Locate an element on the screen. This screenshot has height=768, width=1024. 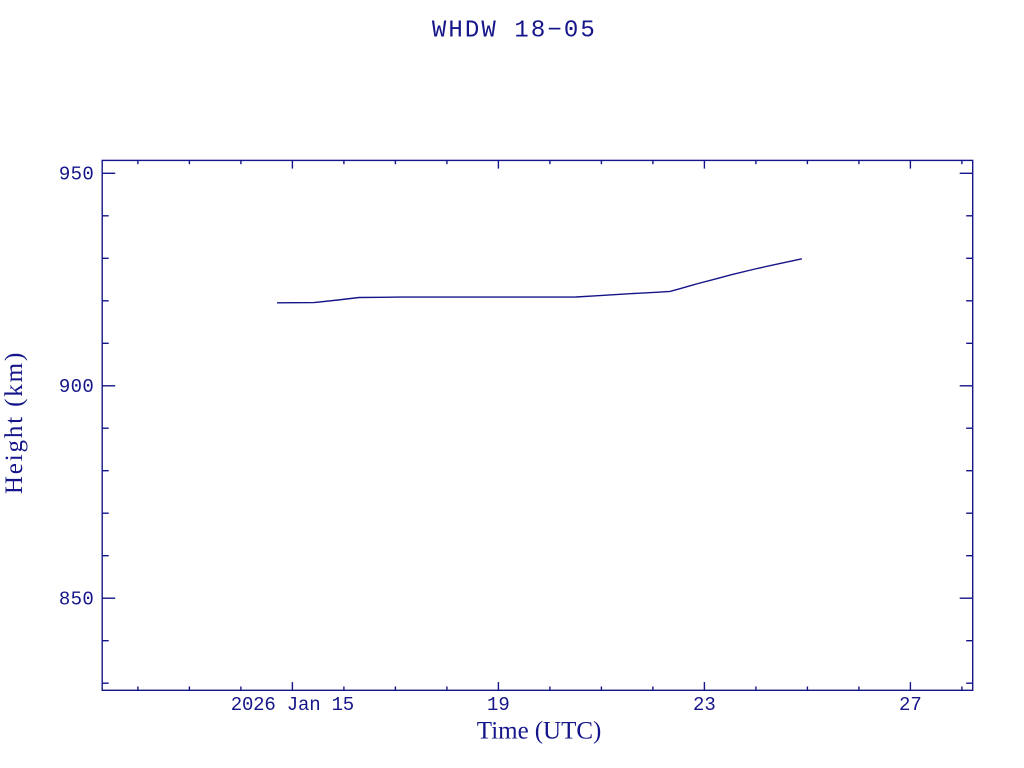
svg-text: 900 is located at coordinates (76, 387).